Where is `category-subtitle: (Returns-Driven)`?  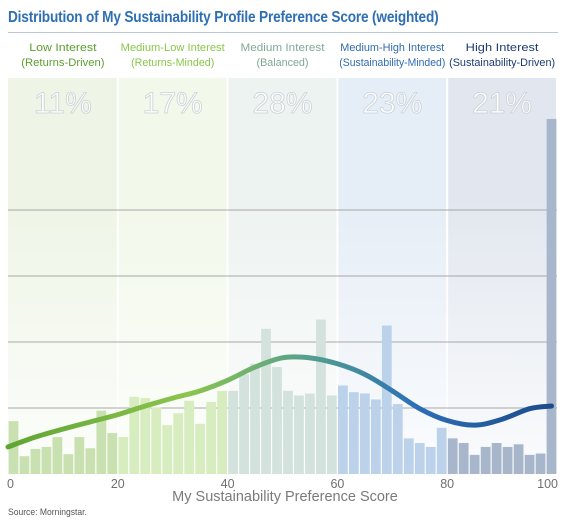 category-subtitle: (Returns-Driven) is located at coordinates (62, 63).